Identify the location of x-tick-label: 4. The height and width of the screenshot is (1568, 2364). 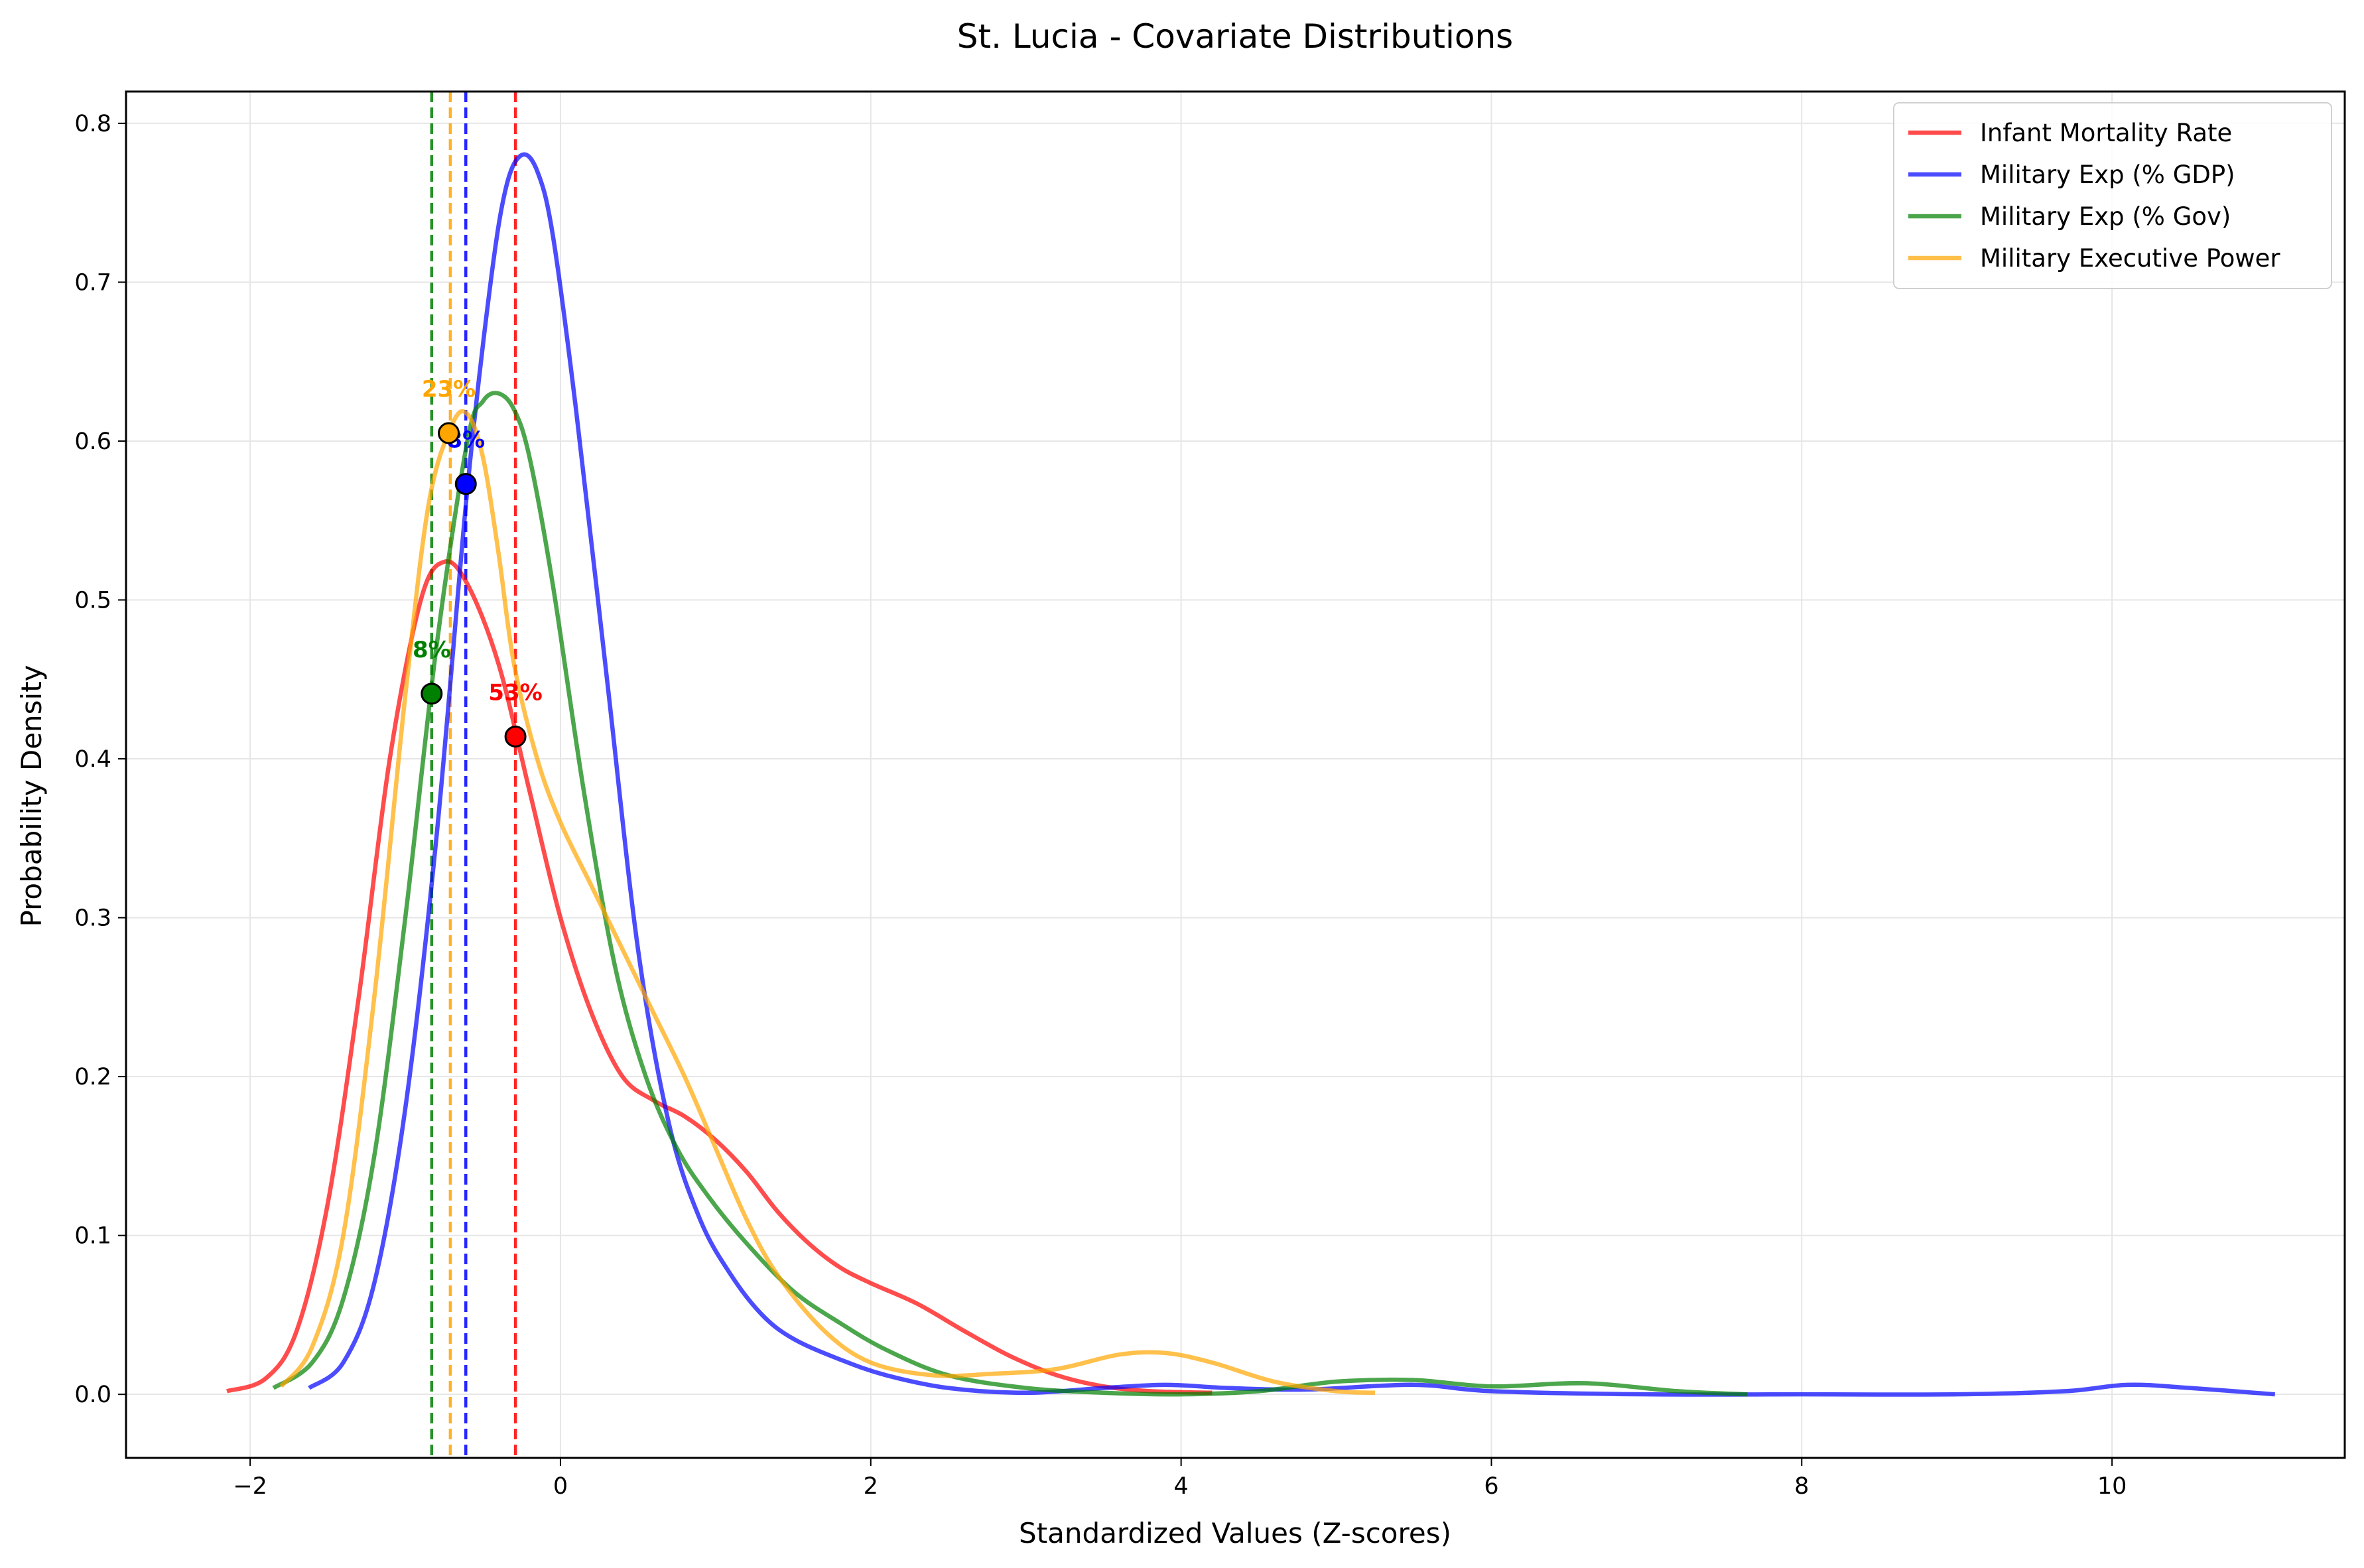
(1180, 1487).